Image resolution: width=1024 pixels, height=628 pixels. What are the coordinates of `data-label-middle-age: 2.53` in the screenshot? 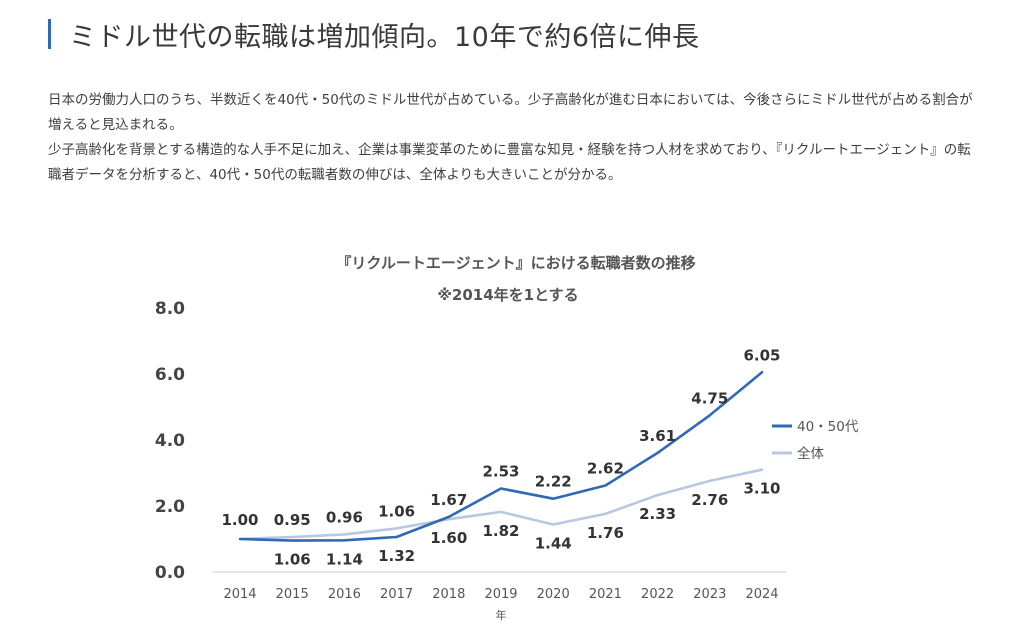 It's located at (500, 472).